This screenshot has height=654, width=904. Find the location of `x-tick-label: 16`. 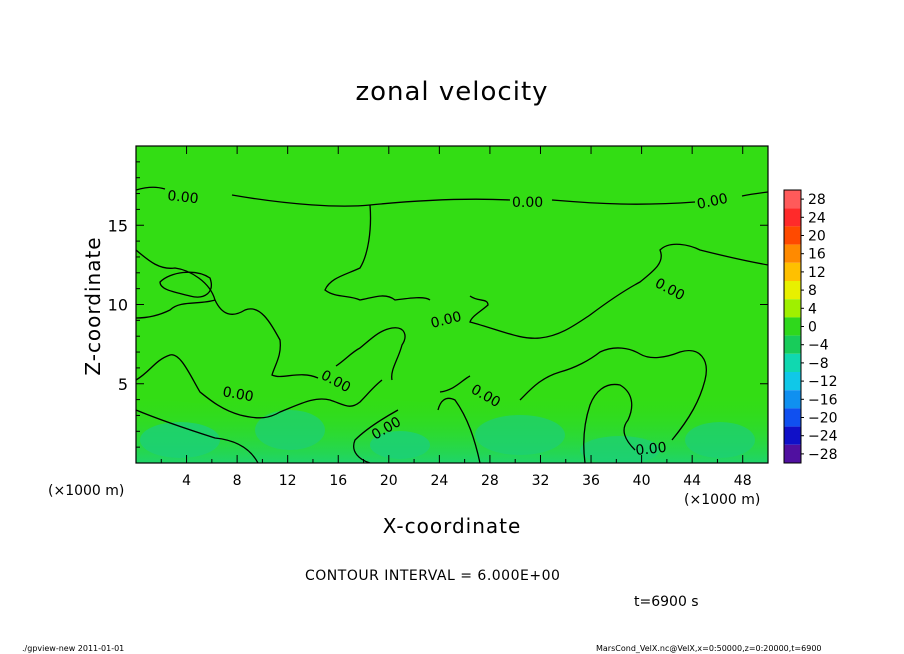

x-tick-label: 16 is located at coordinates (338, 481).